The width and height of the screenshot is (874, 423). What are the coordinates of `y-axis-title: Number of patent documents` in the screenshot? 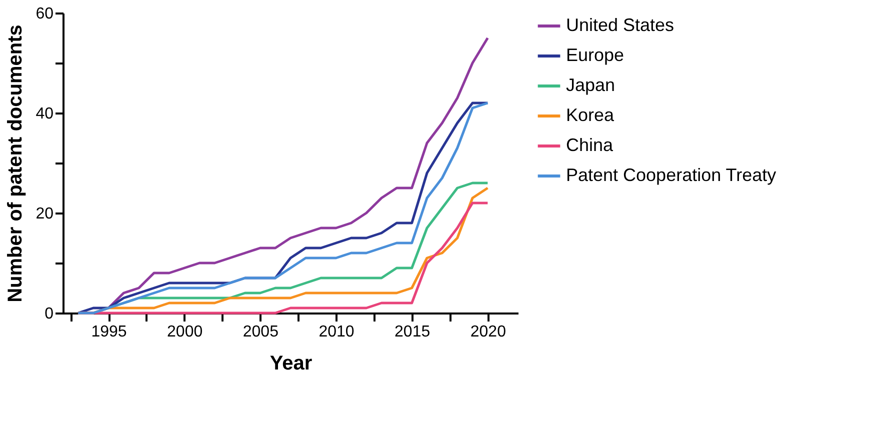 It's located at (15, 163).